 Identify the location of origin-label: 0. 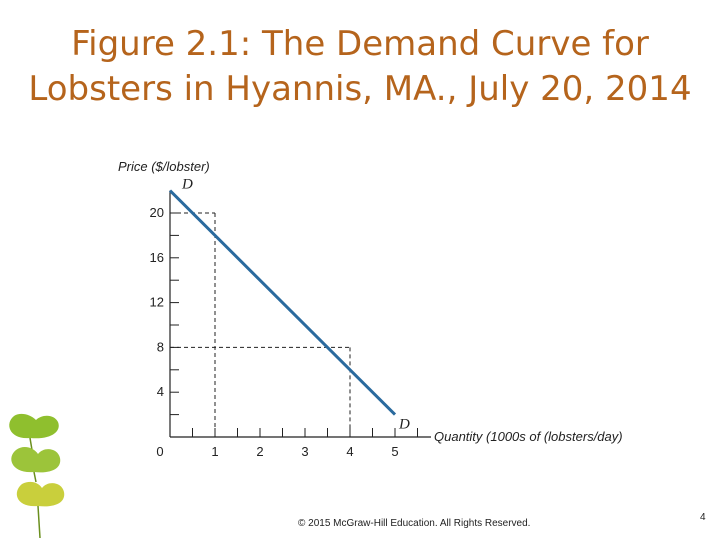
(159, 451).